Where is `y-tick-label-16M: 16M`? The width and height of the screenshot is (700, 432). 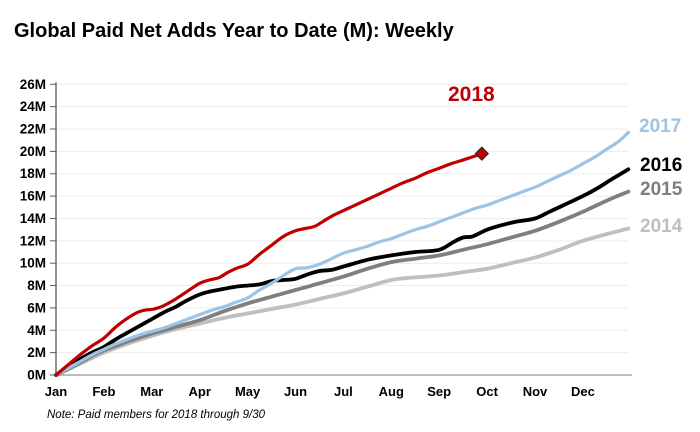
y-tick-label-16M: 16M is located at coordinates (33, 196).